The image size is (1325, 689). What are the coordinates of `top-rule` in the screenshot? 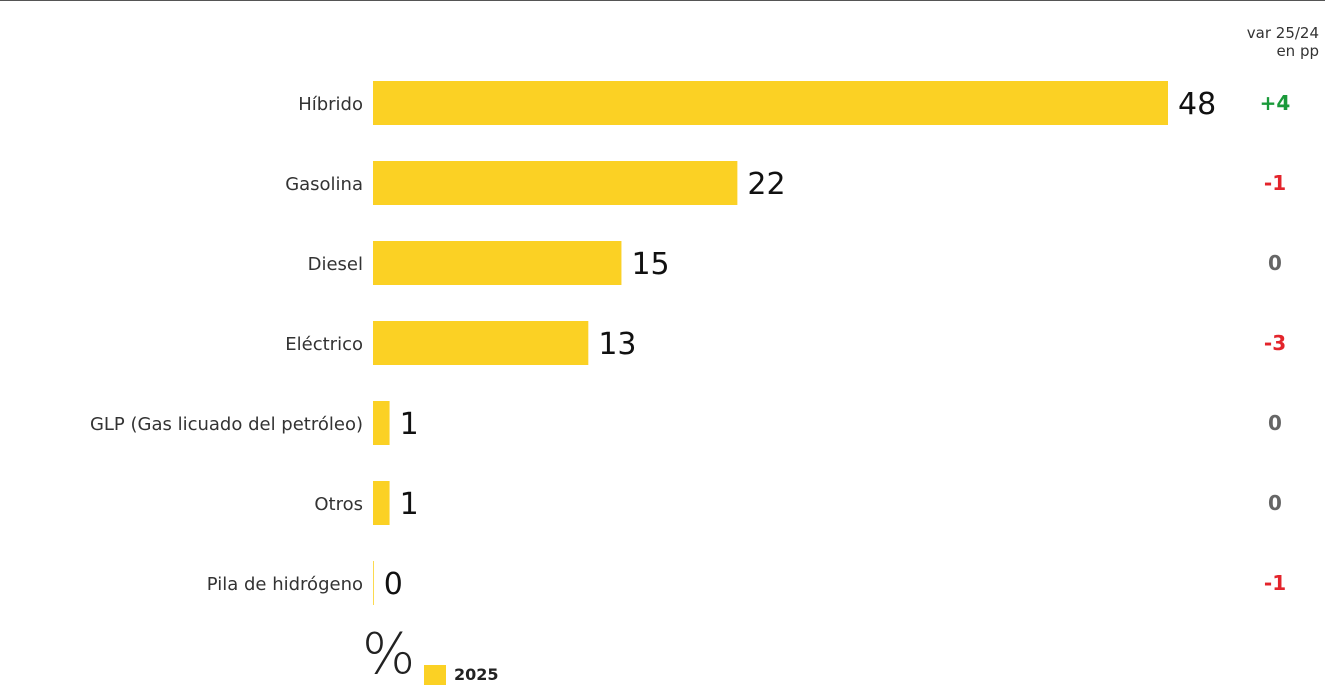 It's located at (662, 0).